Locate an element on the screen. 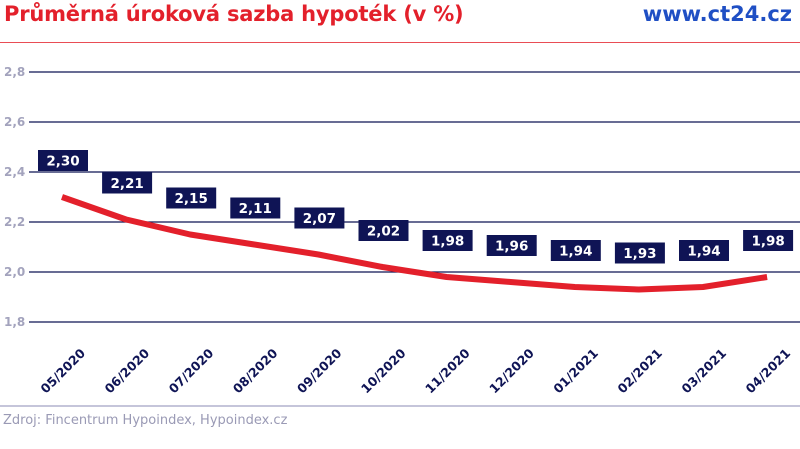 This screenshot has height=449, width=800. svg-text: 2,07 is located at coordinates (319, 219).